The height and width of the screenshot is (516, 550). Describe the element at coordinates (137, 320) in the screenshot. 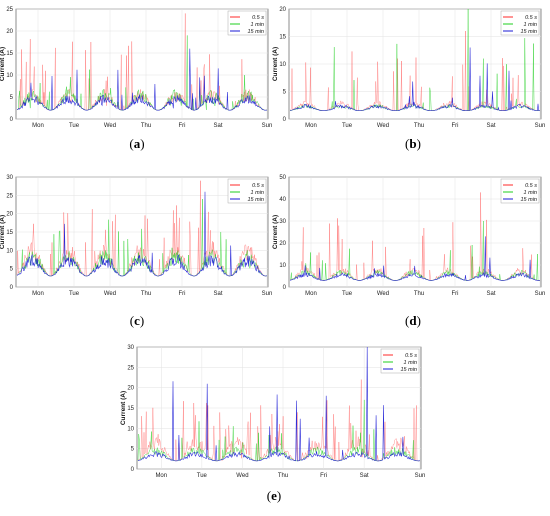

I see `panel-caption: (c)` at that location.